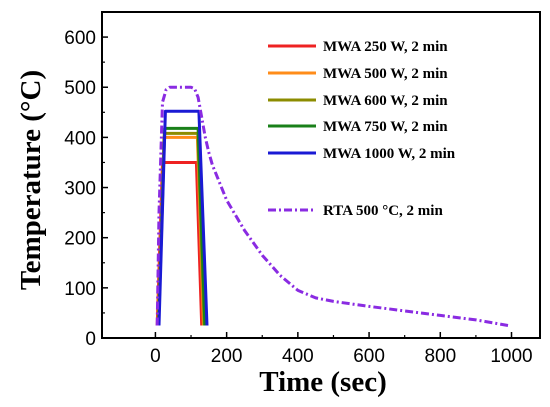 This screenshot has height=407, width=550. I want to click on x-tick-label: 600, so click(369, 356).